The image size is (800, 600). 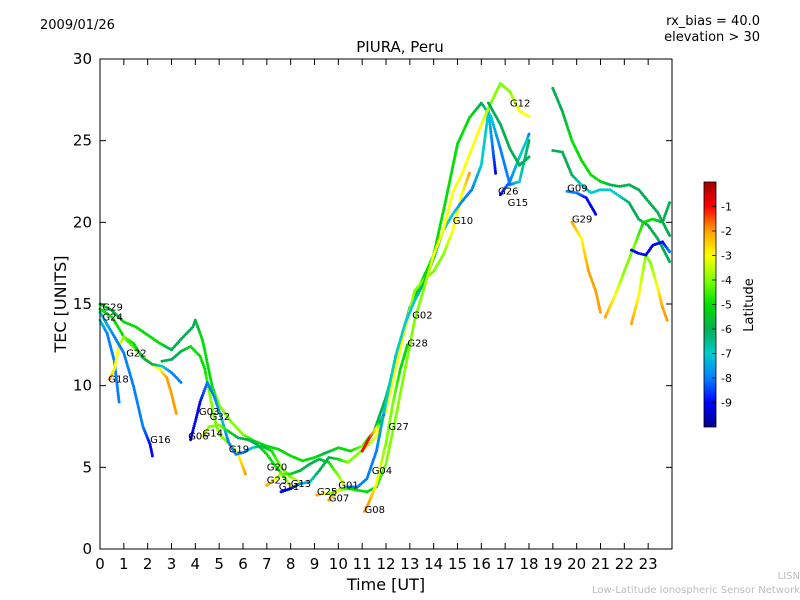 What do you see at coordinates (481, 564) in the screenshot?
I see `x-tick-label: 16` at bounding box center [481, 564].